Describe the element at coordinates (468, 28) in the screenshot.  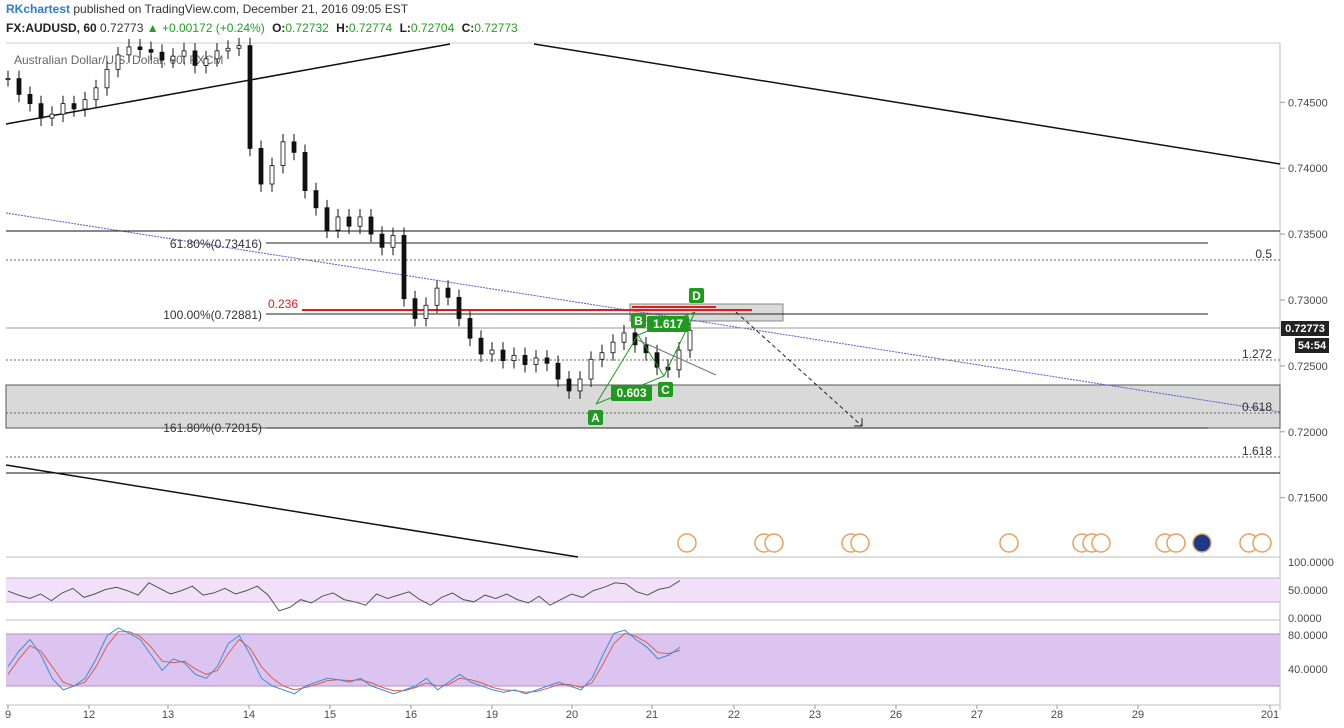
I see `close-label: C:` at that location.